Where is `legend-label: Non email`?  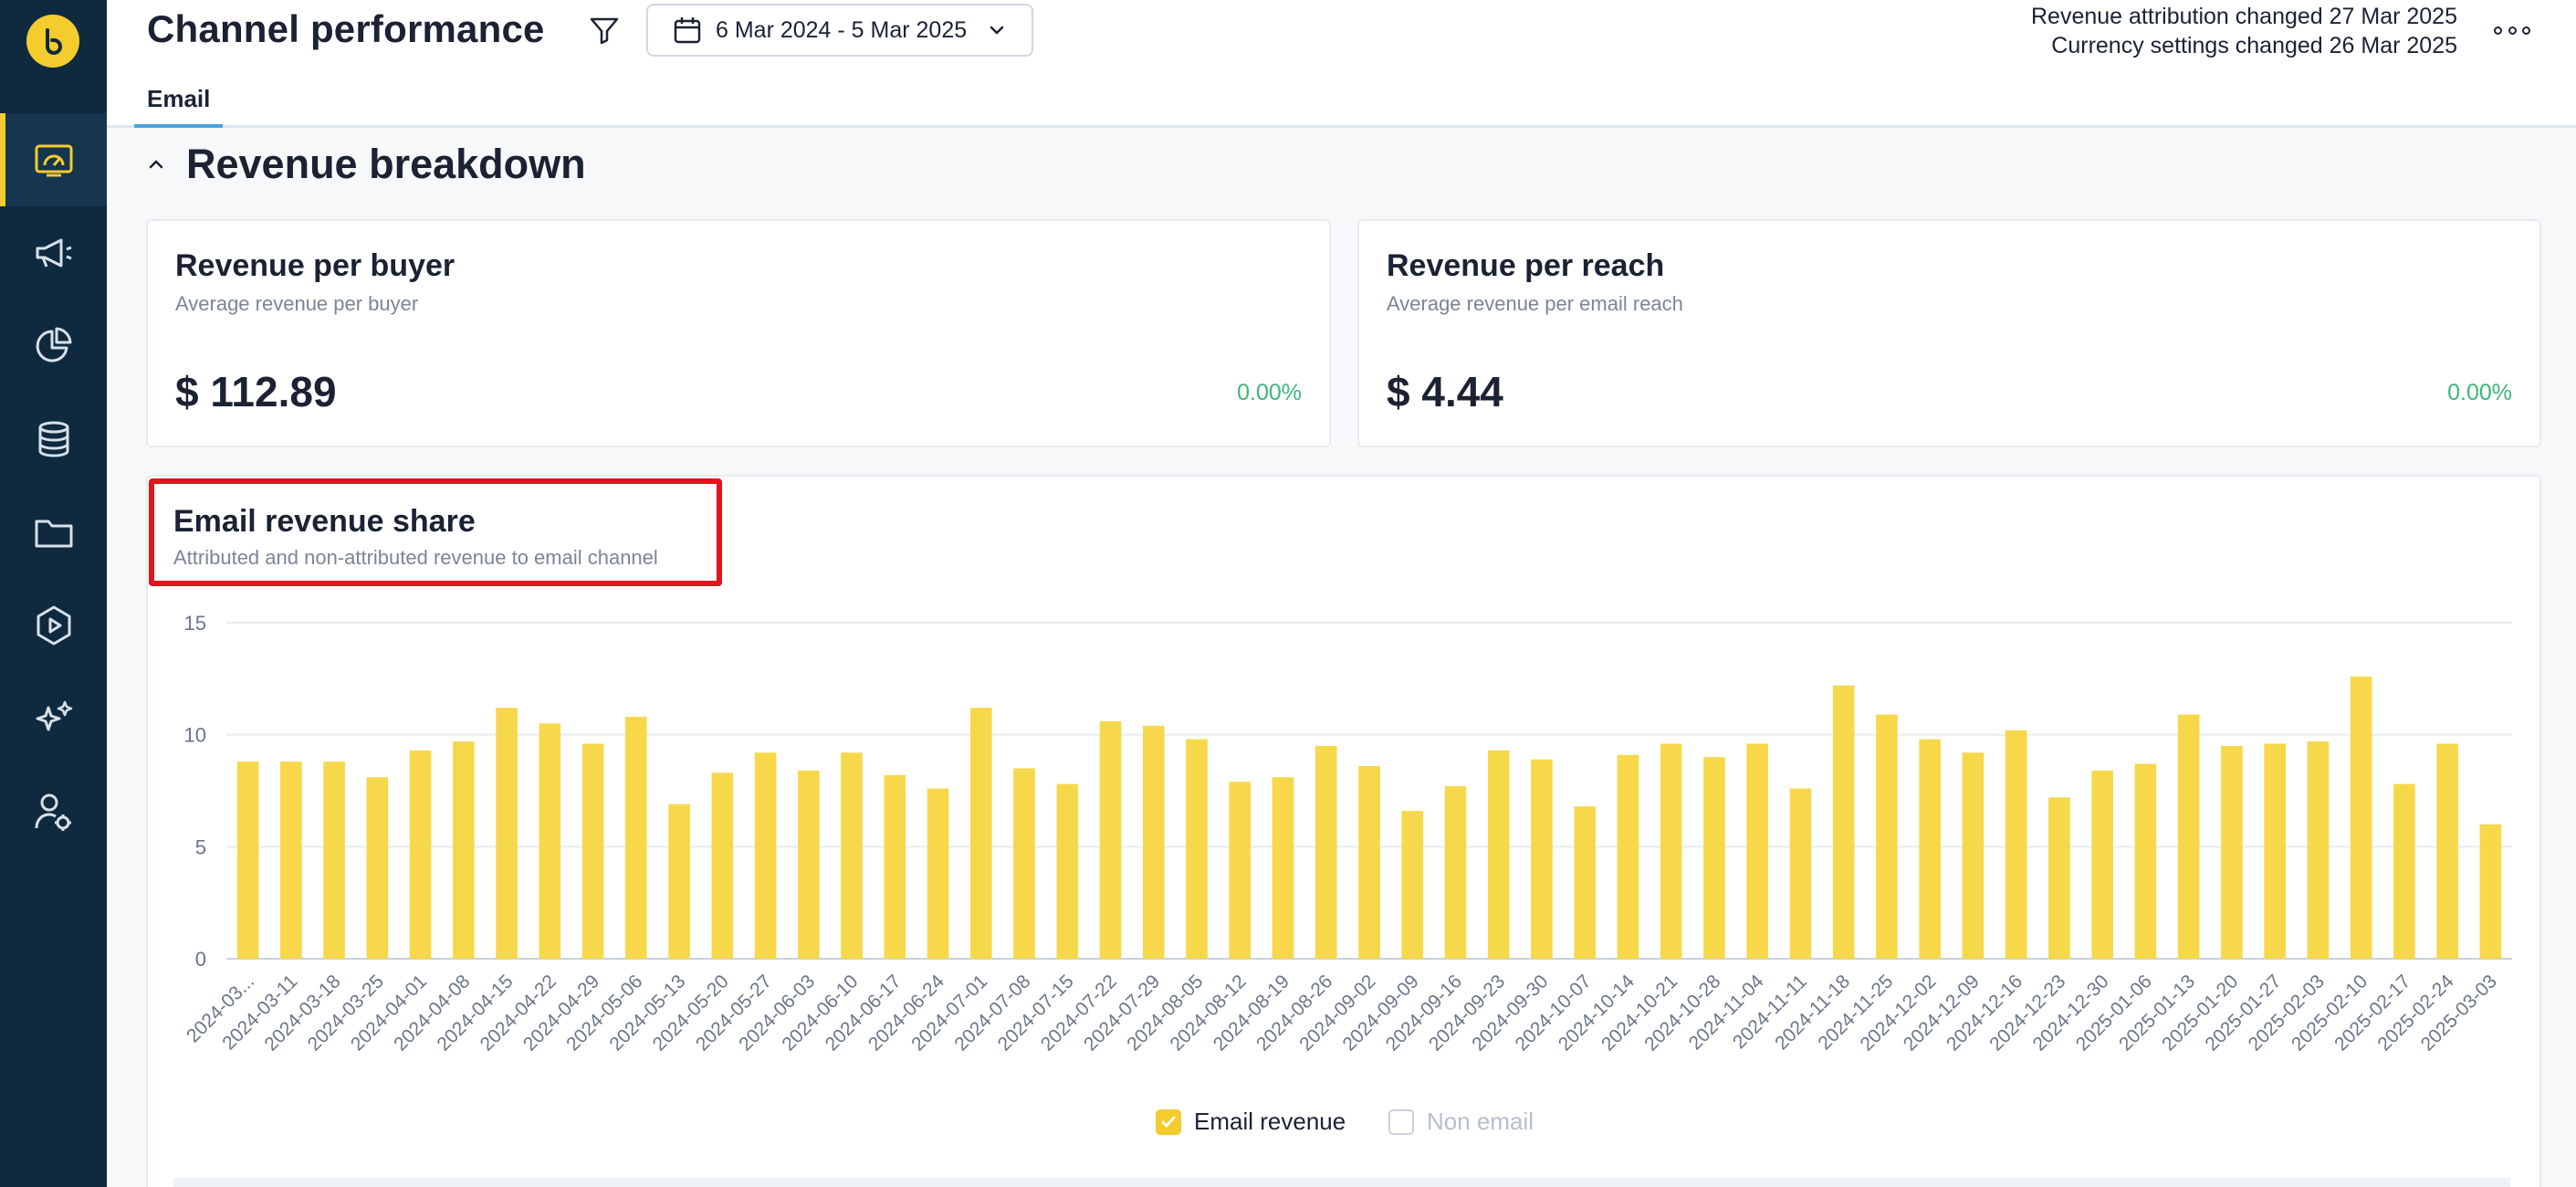
legend-label: Non email is located at coordinates (1480, 1121).